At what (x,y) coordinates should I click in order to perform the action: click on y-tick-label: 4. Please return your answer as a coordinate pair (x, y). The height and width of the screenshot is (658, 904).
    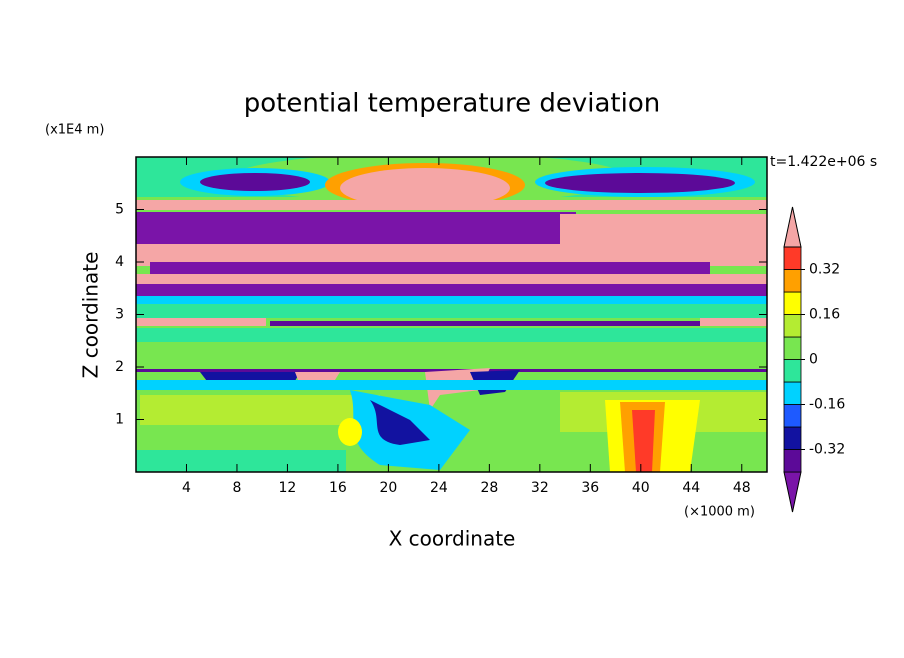
    Looking at the image, I should click on (119, 262).